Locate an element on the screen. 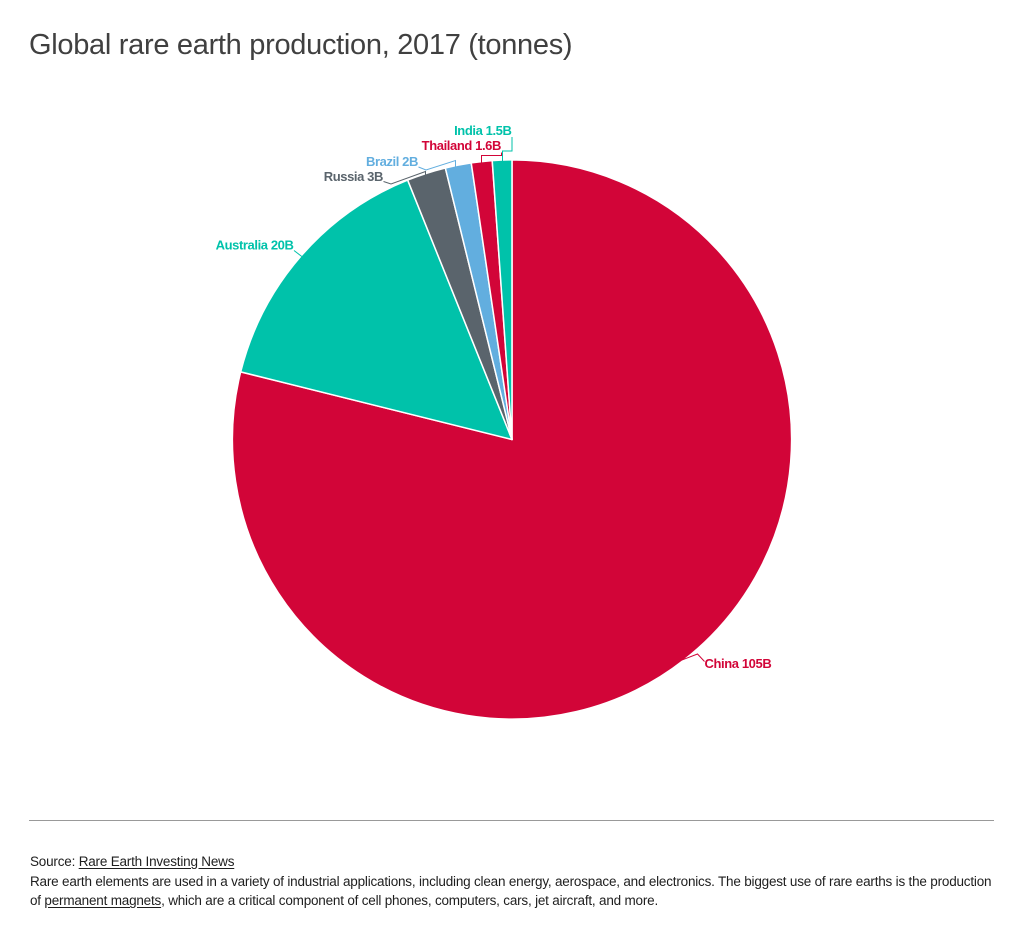  svg-text: Russia 3B is located at coordinates (353, 176).